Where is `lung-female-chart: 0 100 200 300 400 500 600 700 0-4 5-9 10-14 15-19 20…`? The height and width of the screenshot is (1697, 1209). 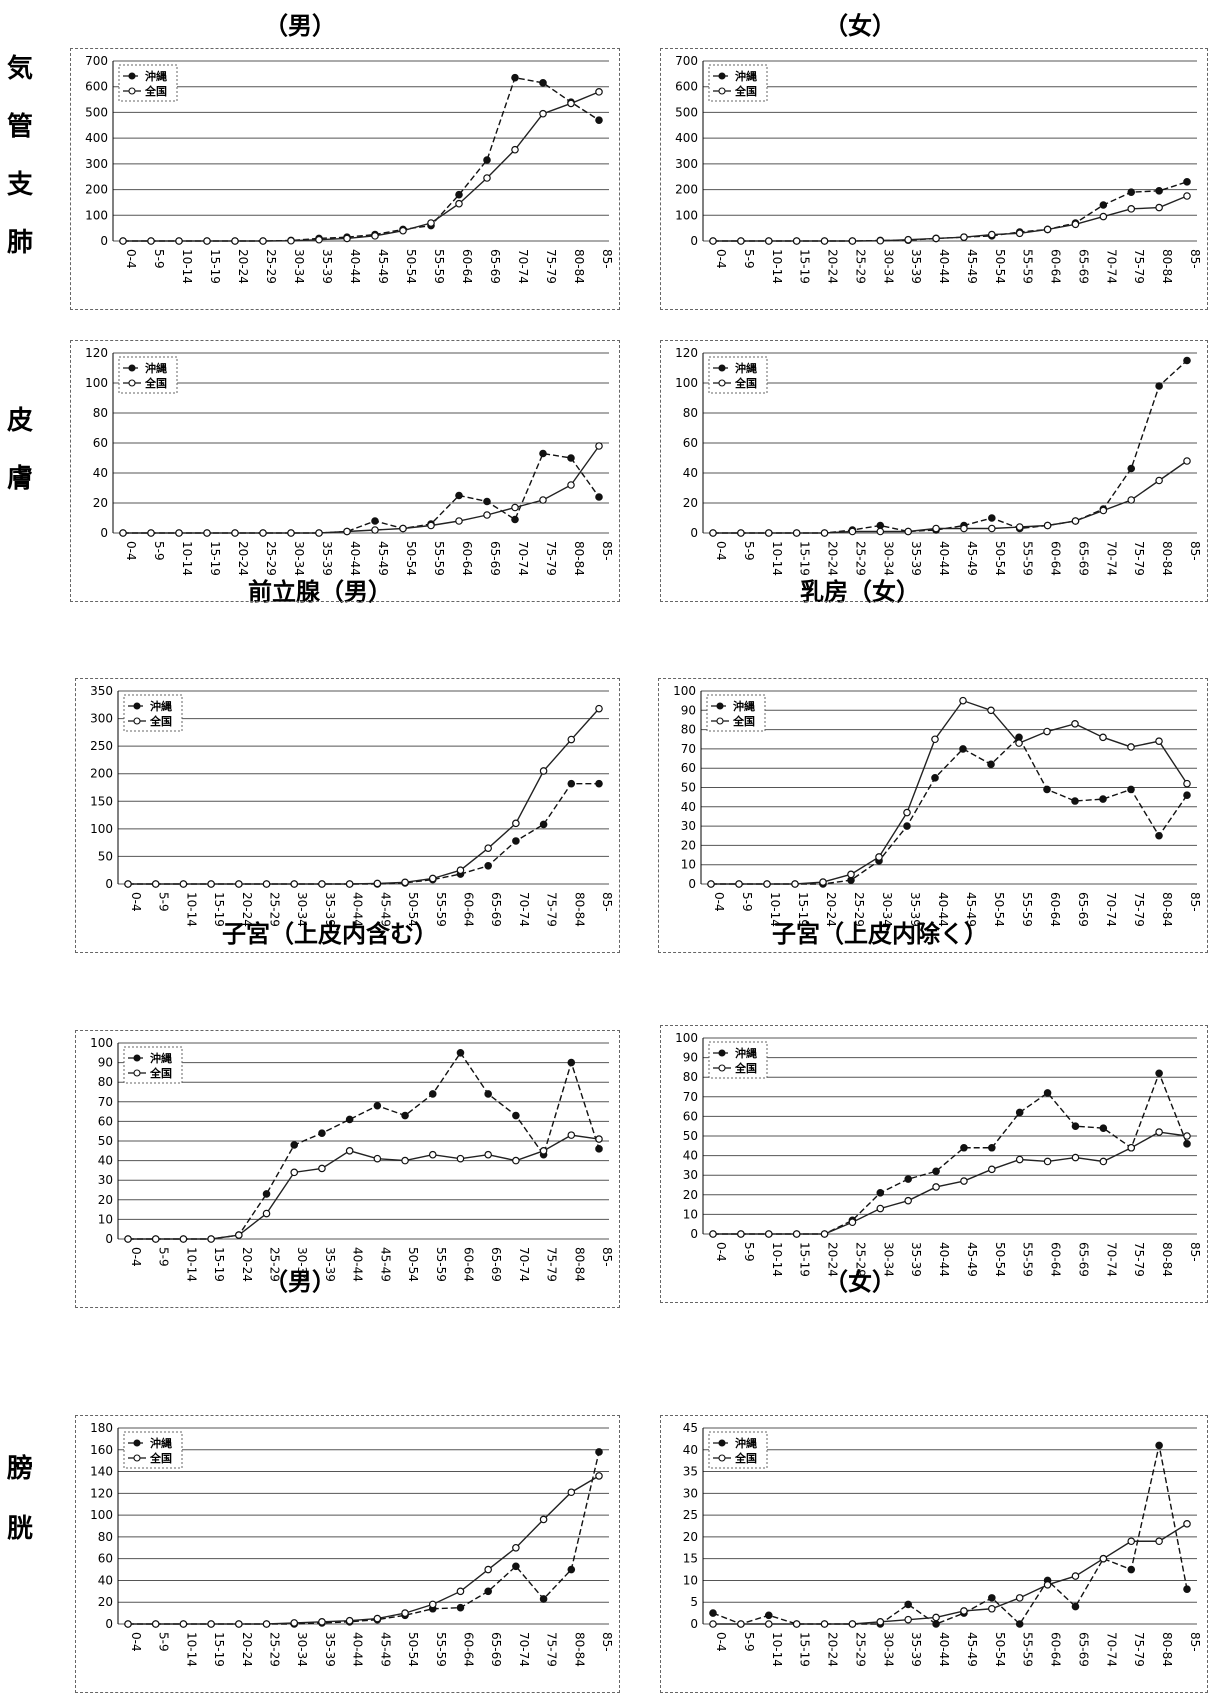 lung-female-chart: 0 100 200 300 400 500 600 700 0-4 5-9 10-14 15-19 20… is located at coordinates (934, 179).